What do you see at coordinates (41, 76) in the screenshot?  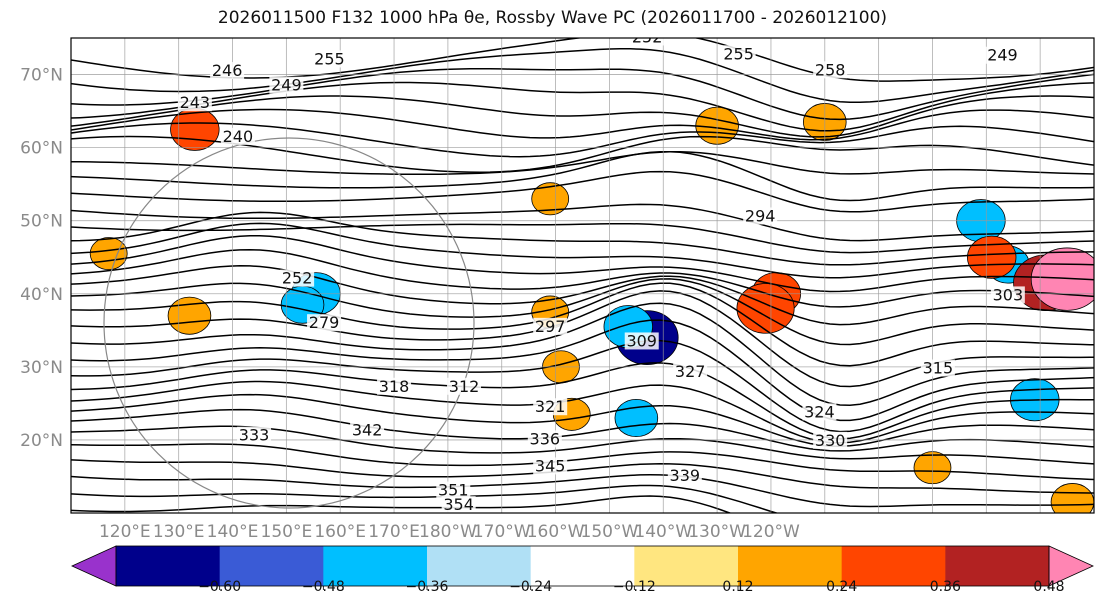 I see `latitude-tick-label: 70°N` at bounding box center [41, 76].